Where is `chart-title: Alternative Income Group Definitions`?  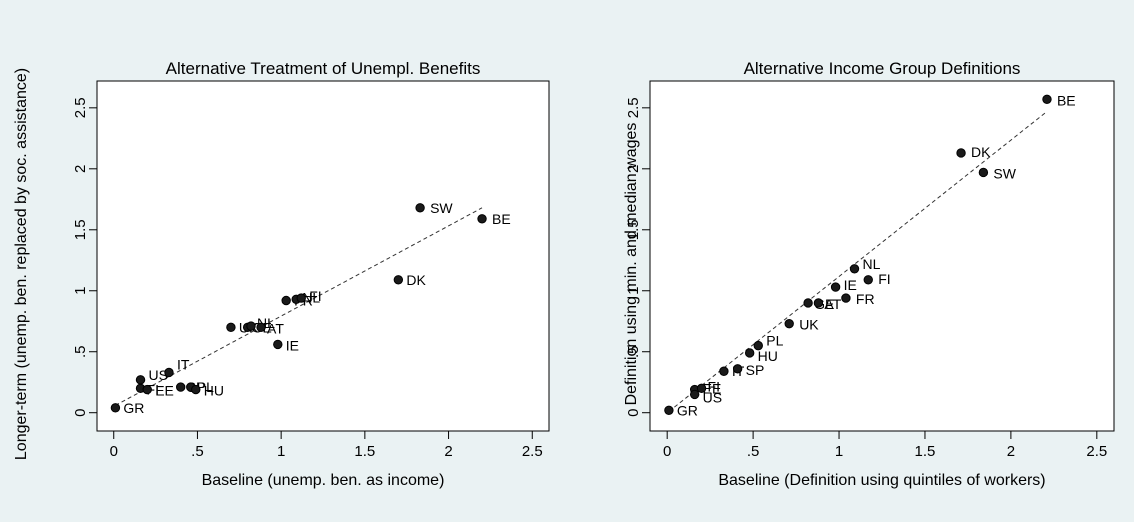 chart-title: Alternative Income Group Definitions is located at coordinates (882, 68).